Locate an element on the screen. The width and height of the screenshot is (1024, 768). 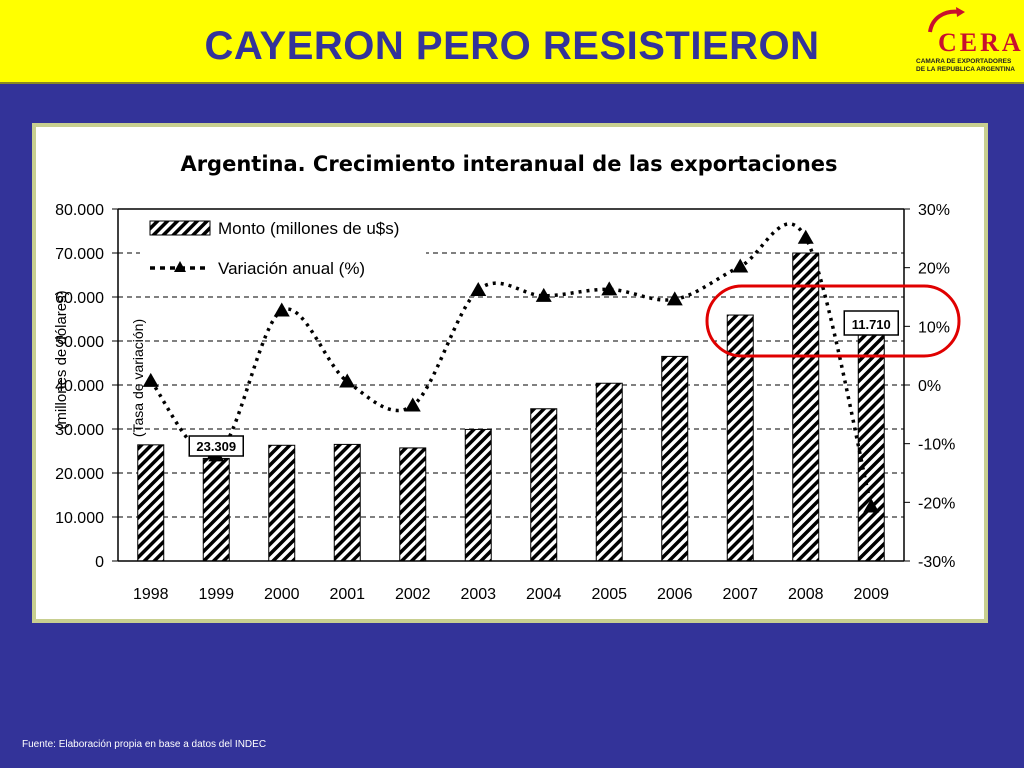
x-tick-label: 2002 is located at coordinates (413, 594).